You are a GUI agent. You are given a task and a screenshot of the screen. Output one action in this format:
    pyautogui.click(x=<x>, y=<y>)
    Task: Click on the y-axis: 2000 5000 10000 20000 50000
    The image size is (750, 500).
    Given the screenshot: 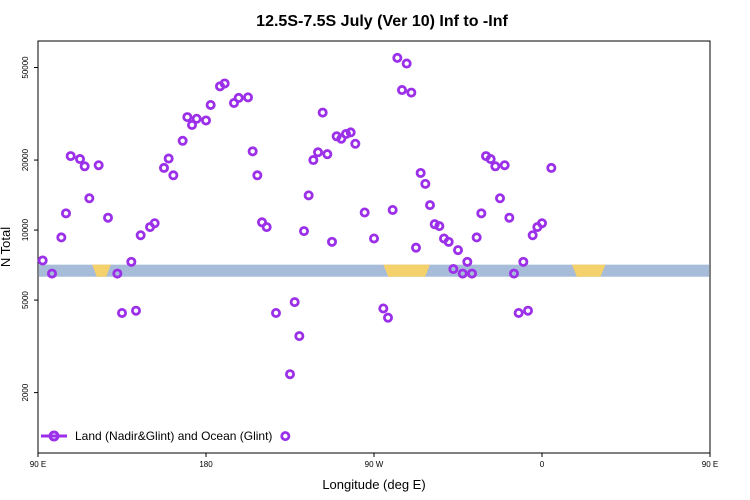 What is the action you would take?
    pyautogui.click(x=29, y=229)
    